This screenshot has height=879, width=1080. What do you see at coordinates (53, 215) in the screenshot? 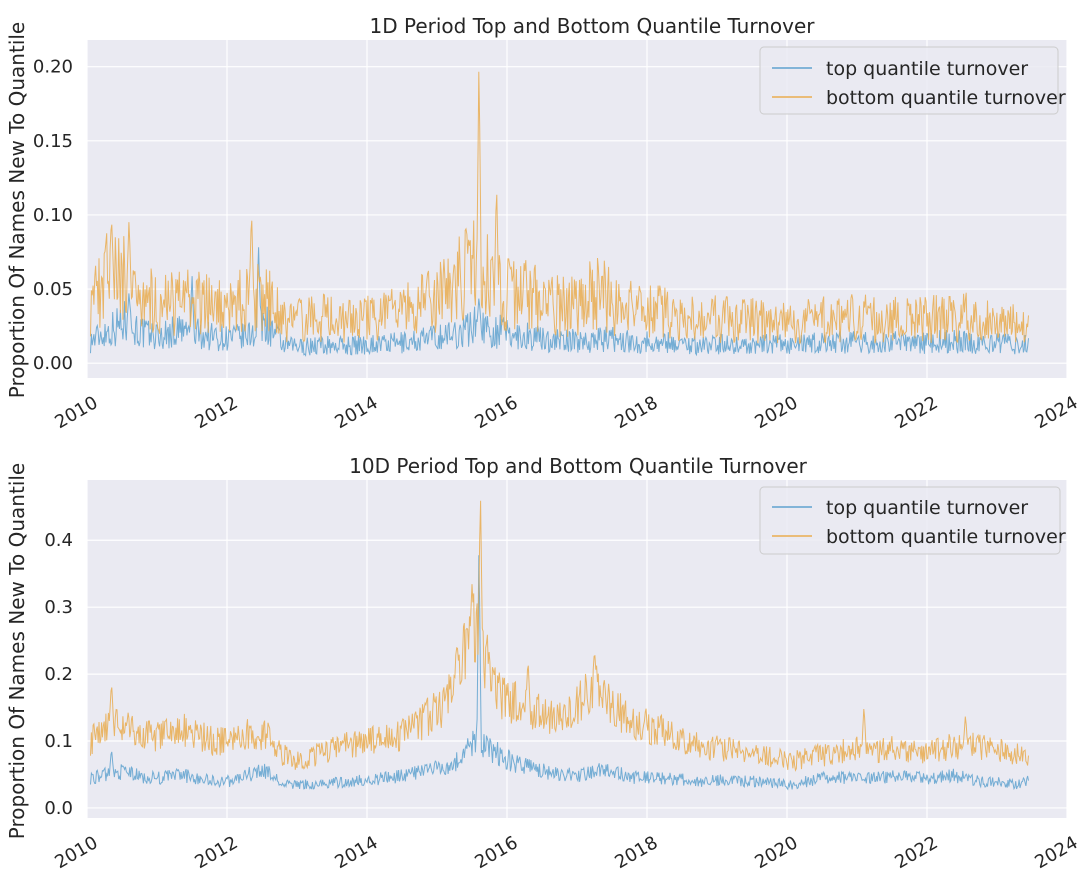
I see `y-tick-label: 0.10` at bounding box center [53, 215].